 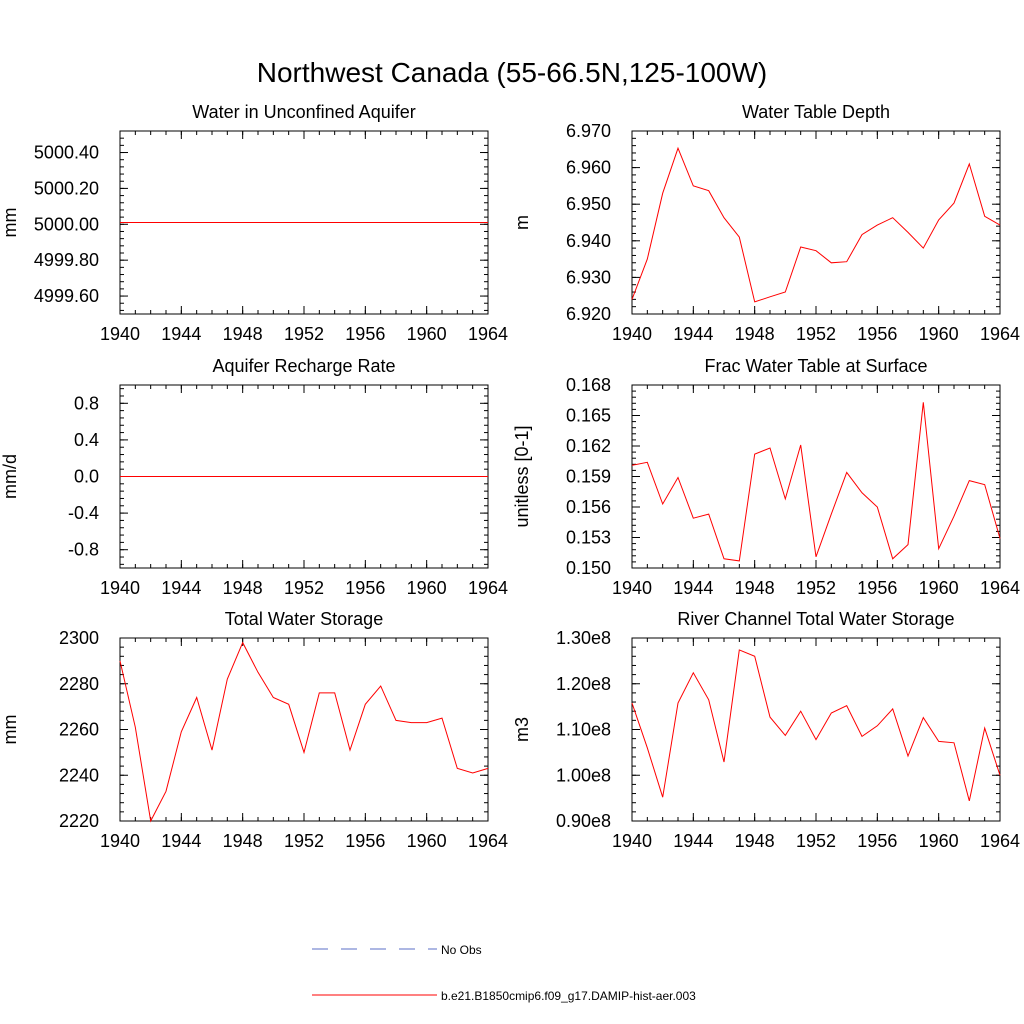 I want to click on panel-title: Total Water Storage, so click(x=304, y=619).